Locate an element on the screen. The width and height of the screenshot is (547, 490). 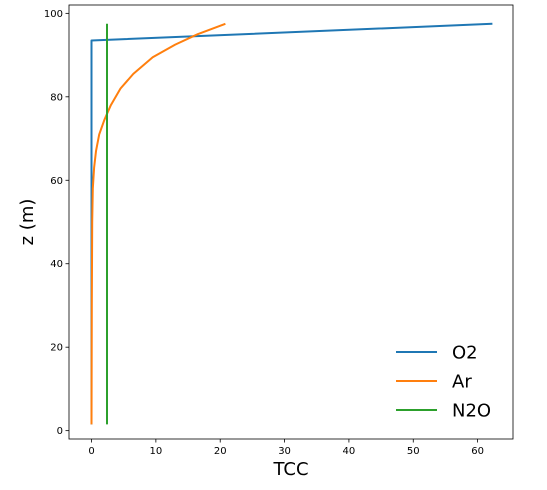
x-tick-label: 10 is located at coordinates (156, 451).